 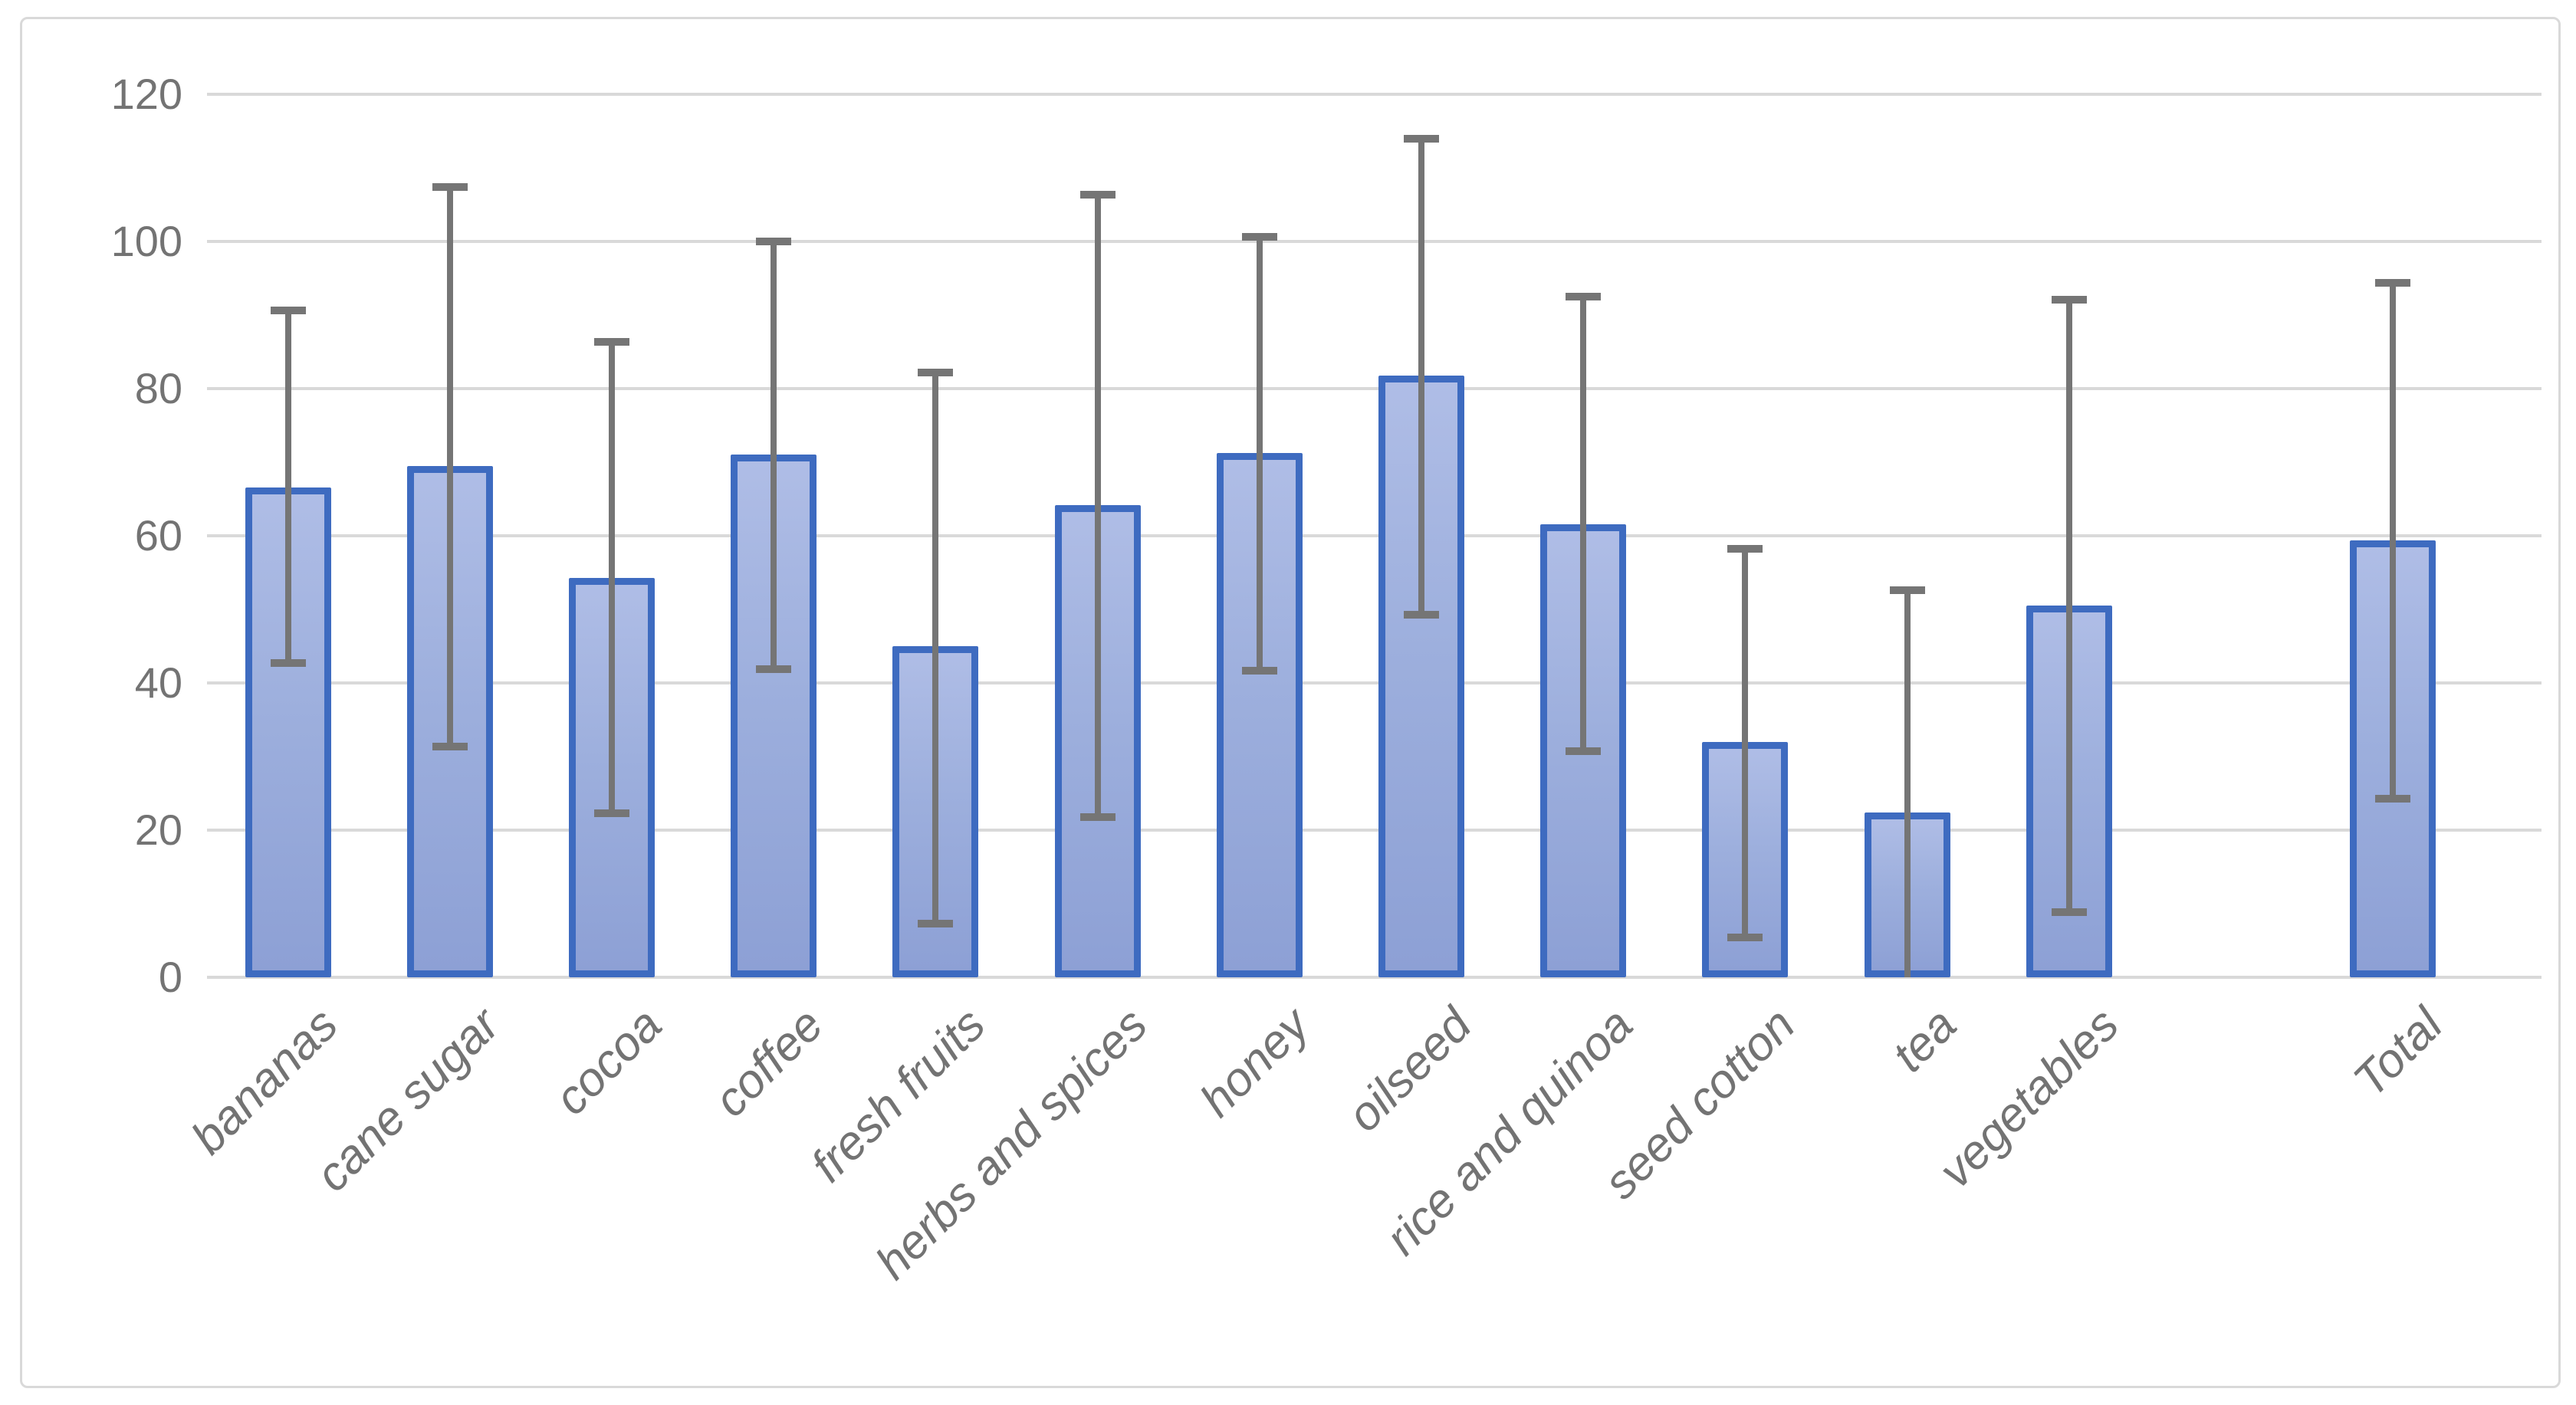 I want to click on error-bar-cocoa, so click(x=612, y=577).